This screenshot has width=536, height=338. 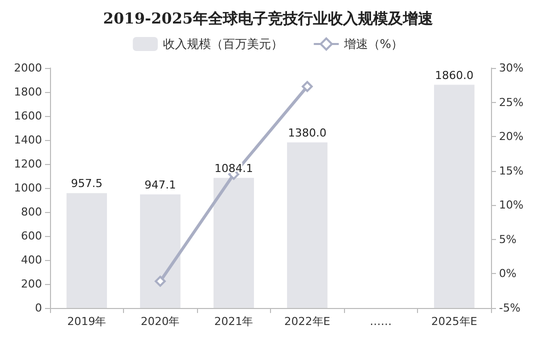 I want to click on y2-tick-label: -5%, so click(x=509, y=308).